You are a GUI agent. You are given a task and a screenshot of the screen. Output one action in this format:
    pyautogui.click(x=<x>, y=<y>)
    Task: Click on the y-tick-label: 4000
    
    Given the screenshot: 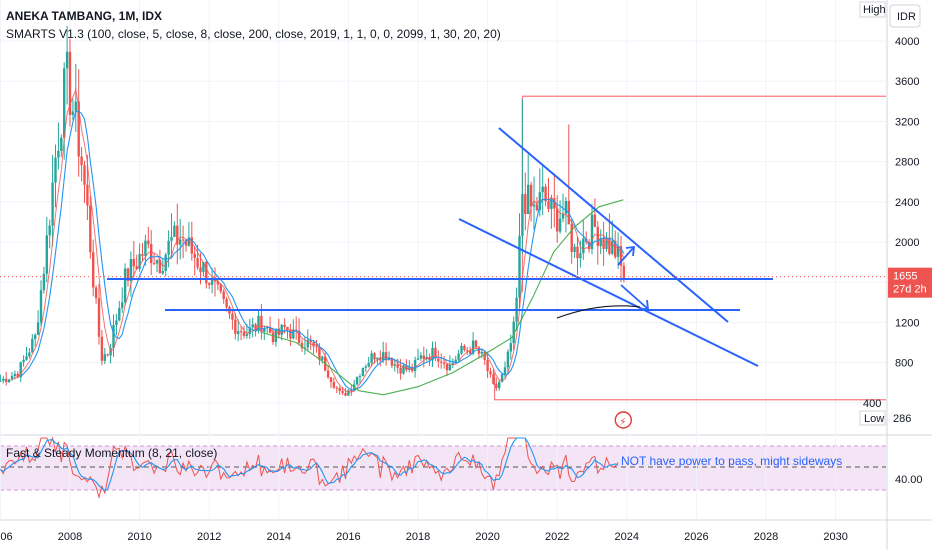 What is the action you would take?
    pyautogui.click(x=907, y=42)
    